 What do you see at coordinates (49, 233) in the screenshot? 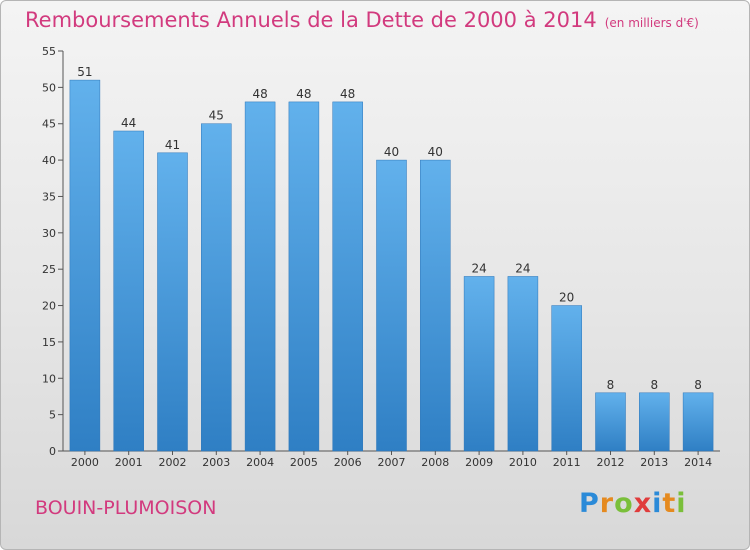
I see `y-tick-label: 30` at bounding box center [49, 233].